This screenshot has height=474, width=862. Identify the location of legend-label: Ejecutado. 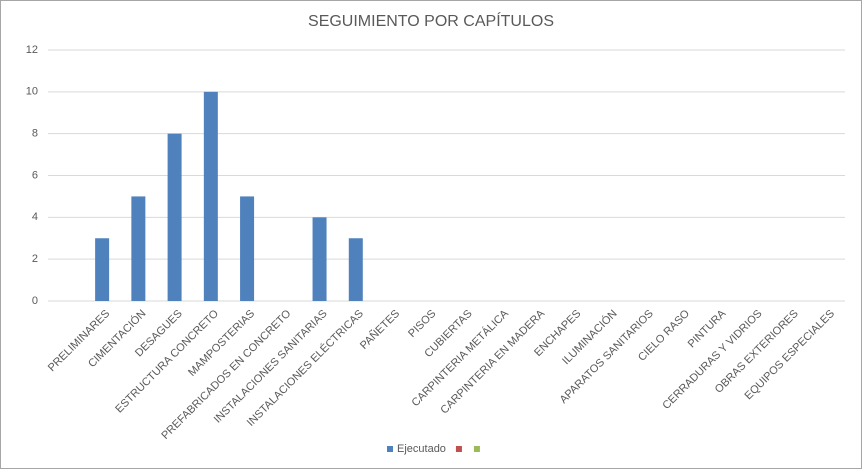
(421, 449).